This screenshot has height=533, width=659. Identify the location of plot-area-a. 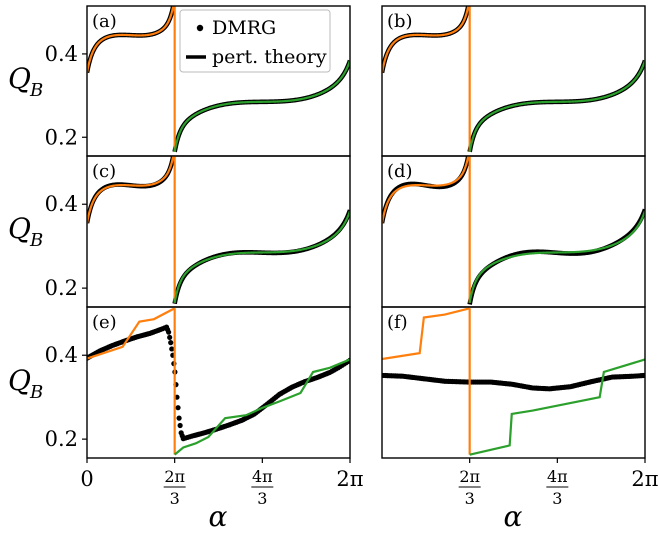
(218, 79).